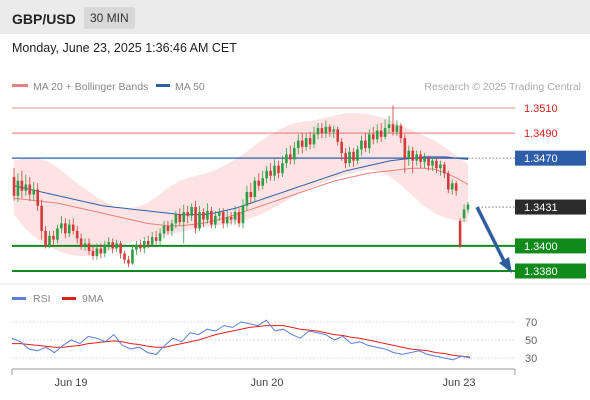 This screenshot has width=590, height=400. I want to click on level-label-1.3470: 1.3470, so click(541, 159).